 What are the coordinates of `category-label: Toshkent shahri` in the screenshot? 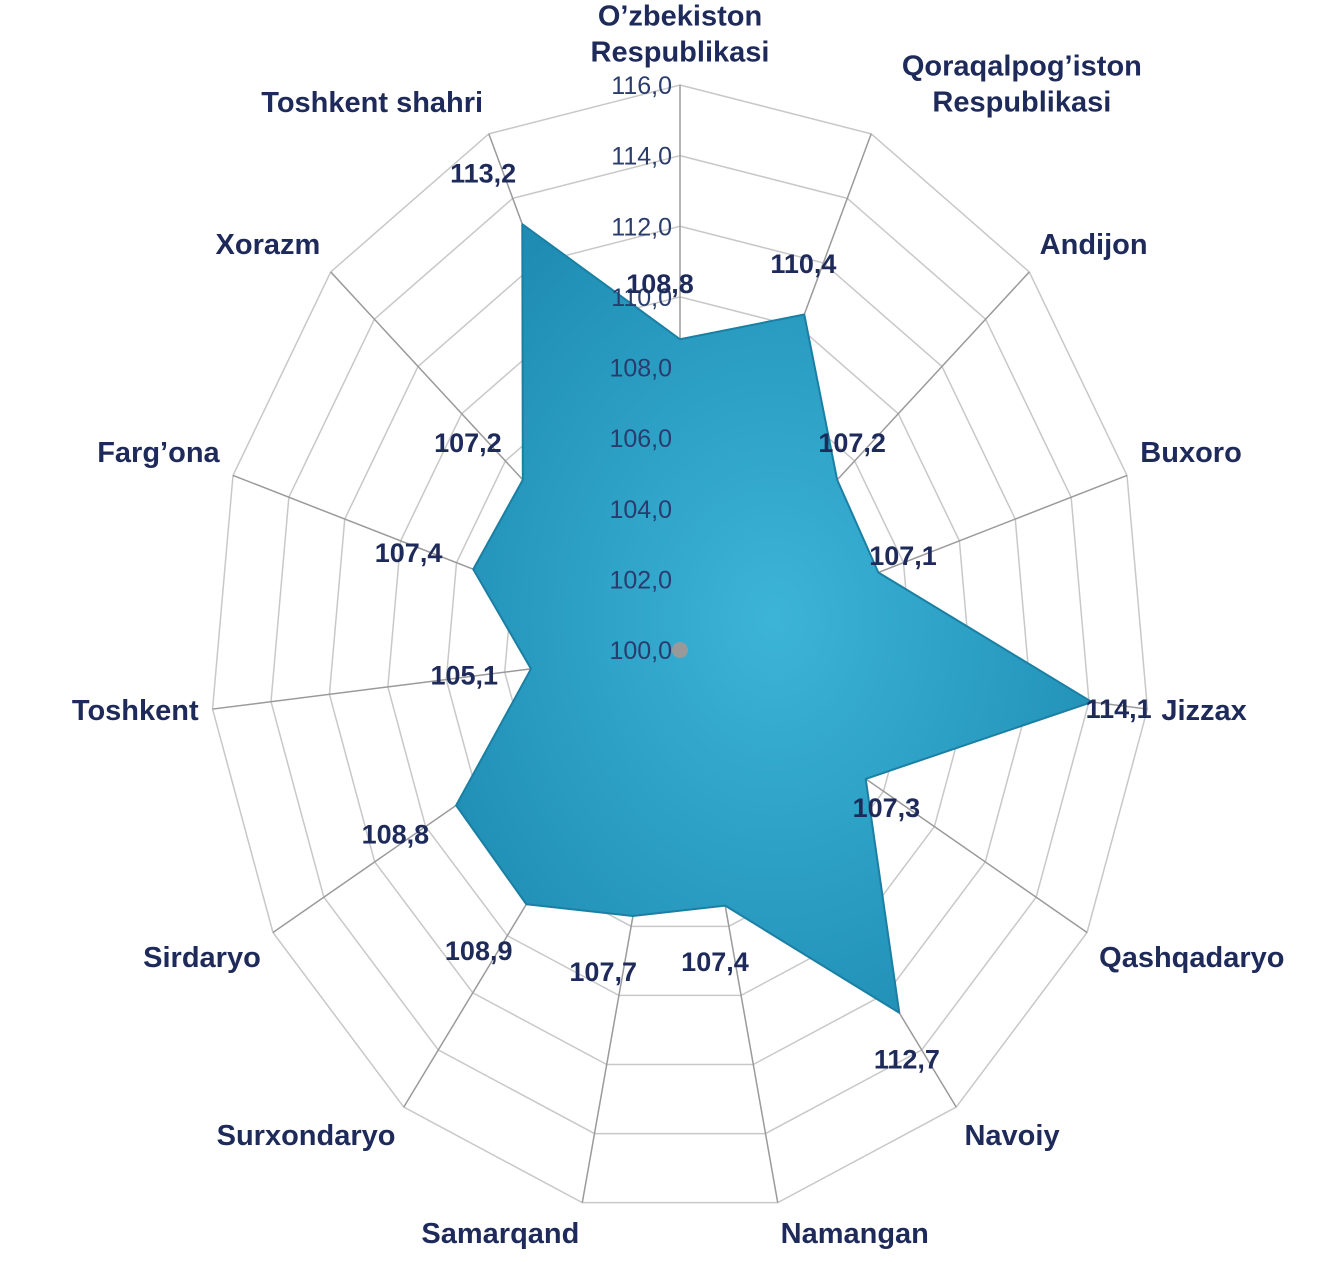 It's located at (372, 102).